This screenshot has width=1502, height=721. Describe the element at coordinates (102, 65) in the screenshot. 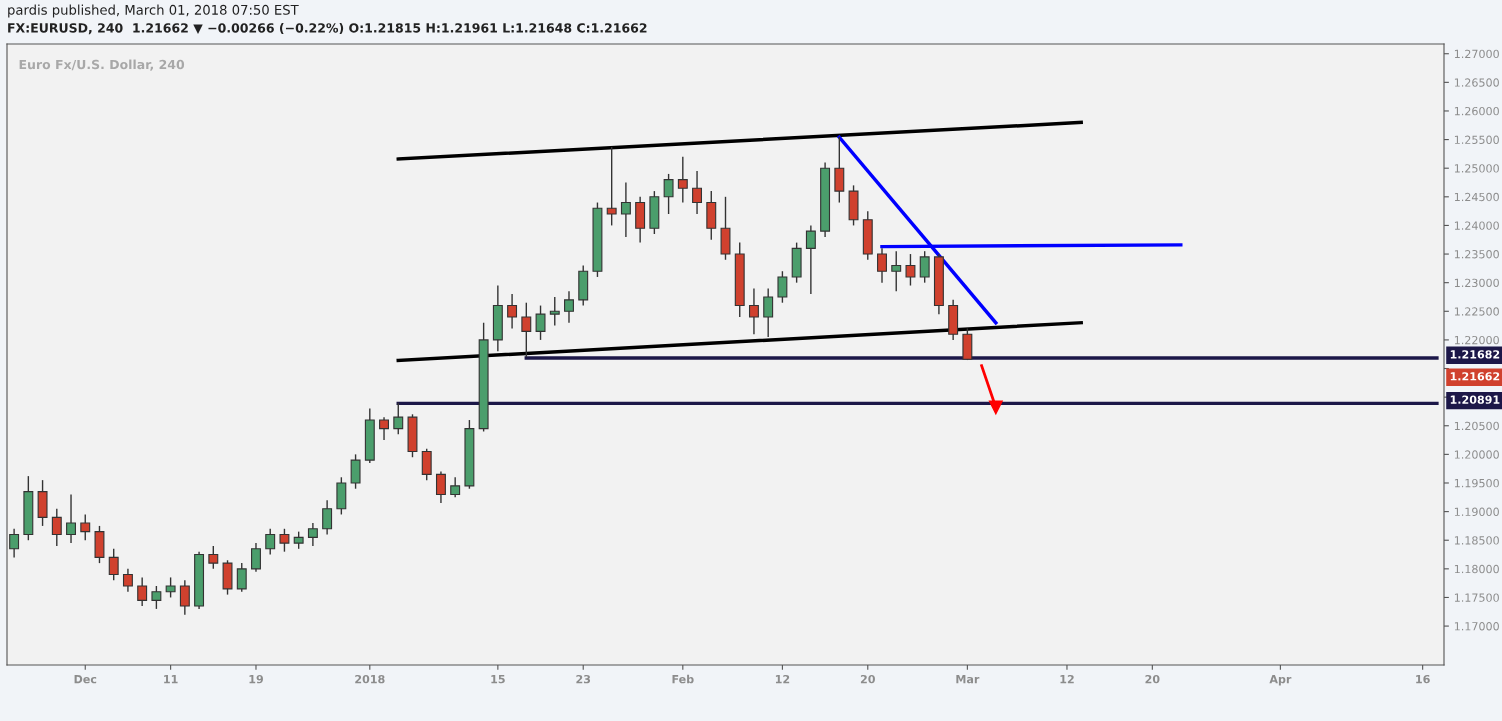

I see `annotation: Euro Fx/U.S. Dollar, 240` at that location.